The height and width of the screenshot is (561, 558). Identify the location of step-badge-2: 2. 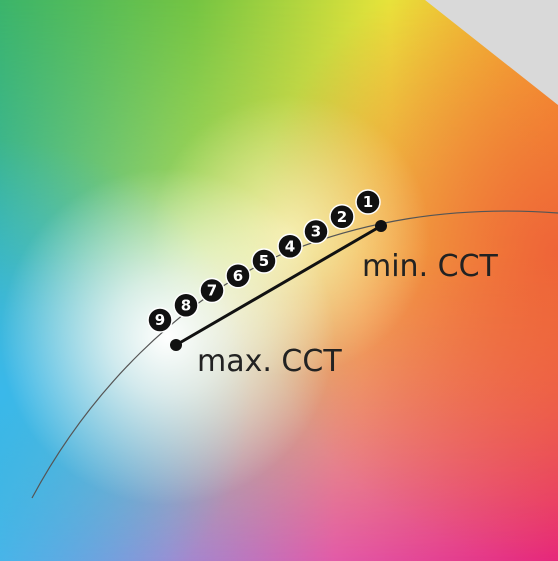
(342, 217).